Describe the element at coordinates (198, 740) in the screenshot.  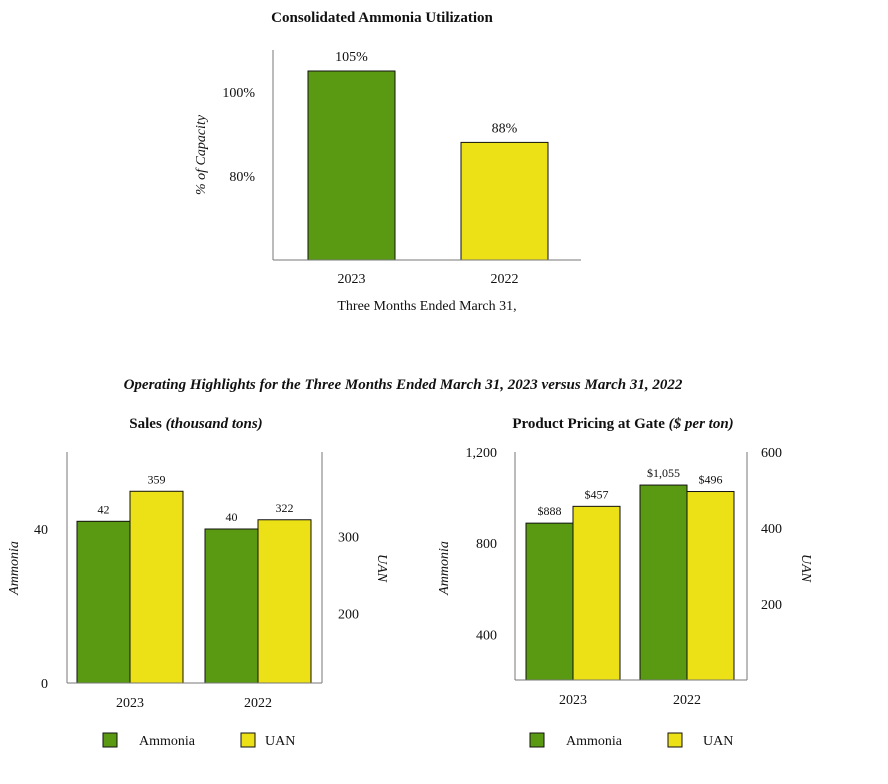
I see `sales-legend: Ammonia UAN` at that location.